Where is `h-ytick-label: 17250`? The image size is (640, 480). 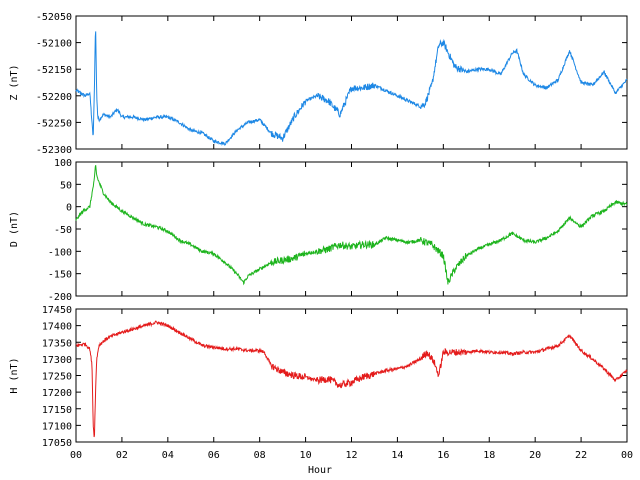
h-ytick-label: 17250 is located at coordinates (57, 377).